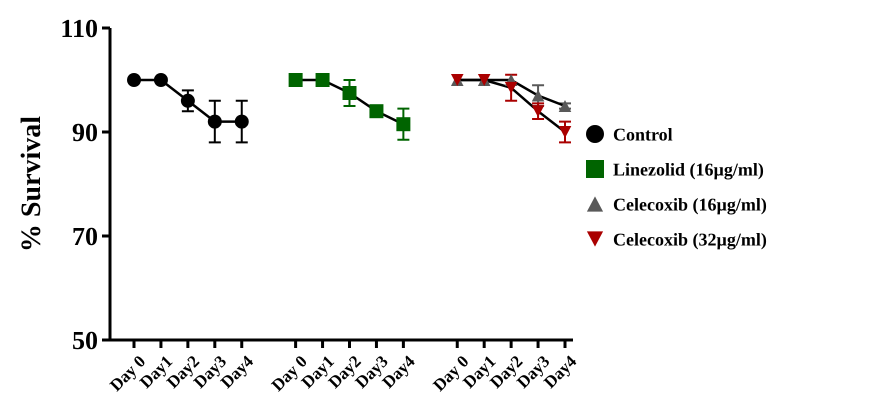  Describe the element at coordinates (85, 133) in the screenshot. I see `y-tick-label: 90` at that location.